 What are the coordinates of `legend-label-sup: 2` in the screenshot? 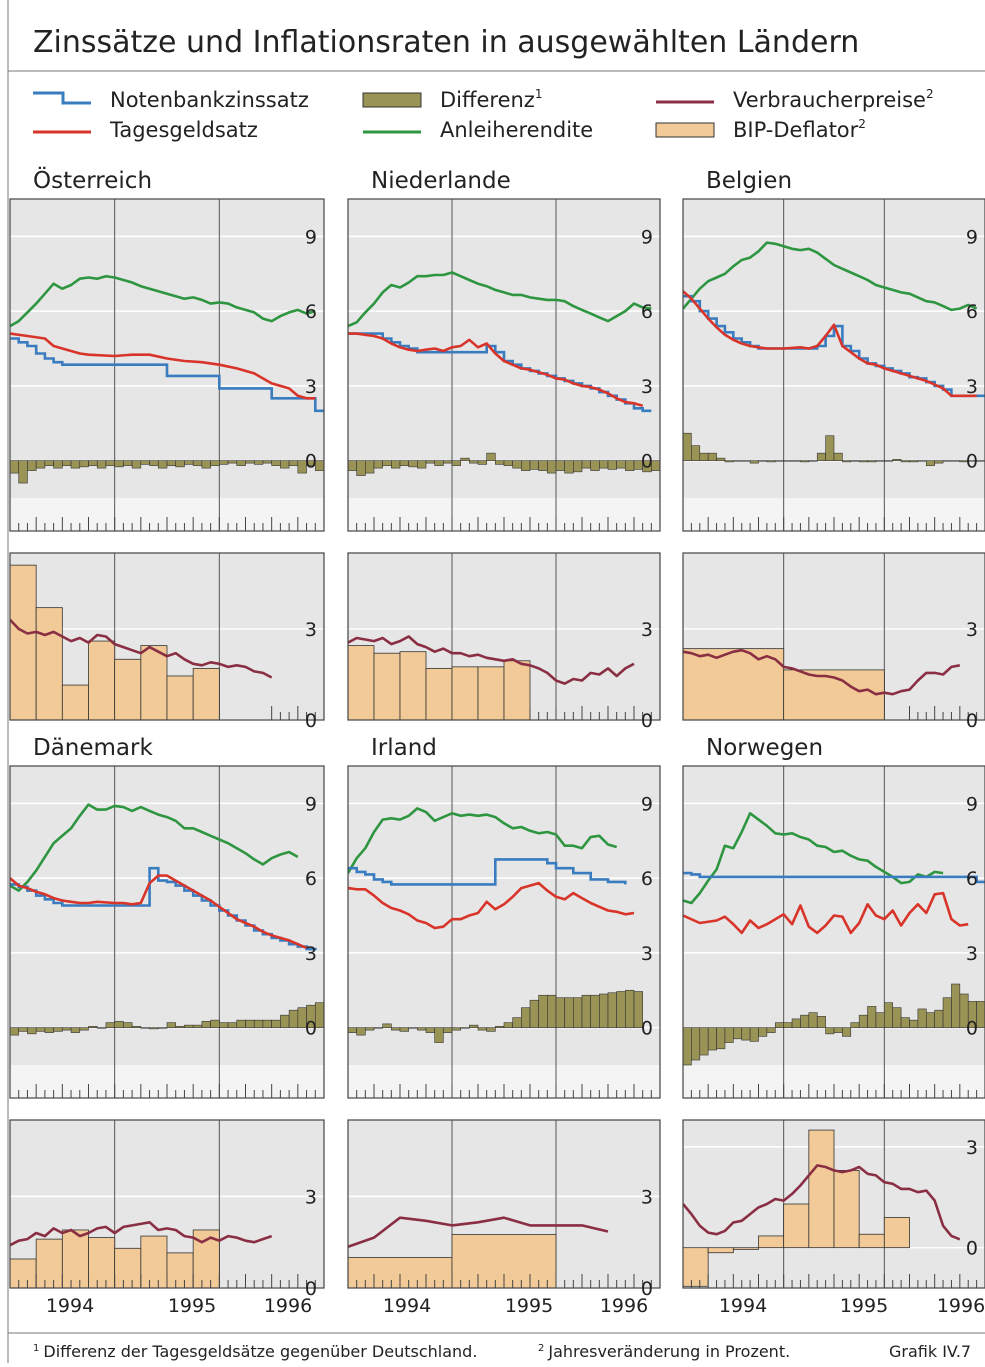 It's located at (930, 94).